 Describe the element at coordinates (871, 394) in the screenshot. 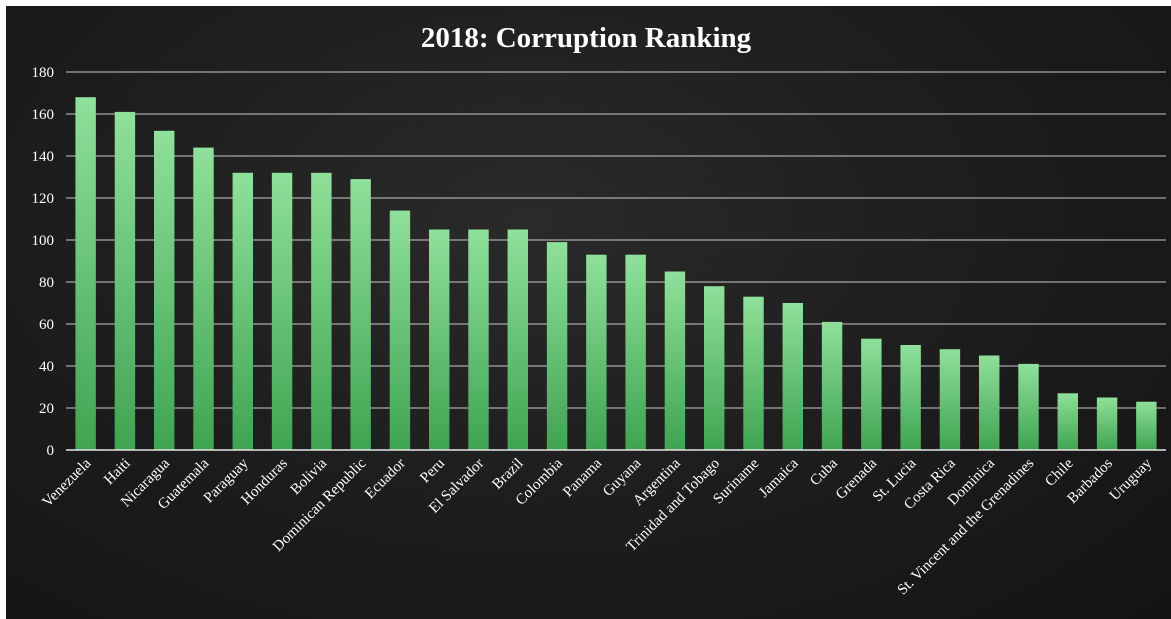

I see `bar-grenada` at that location.